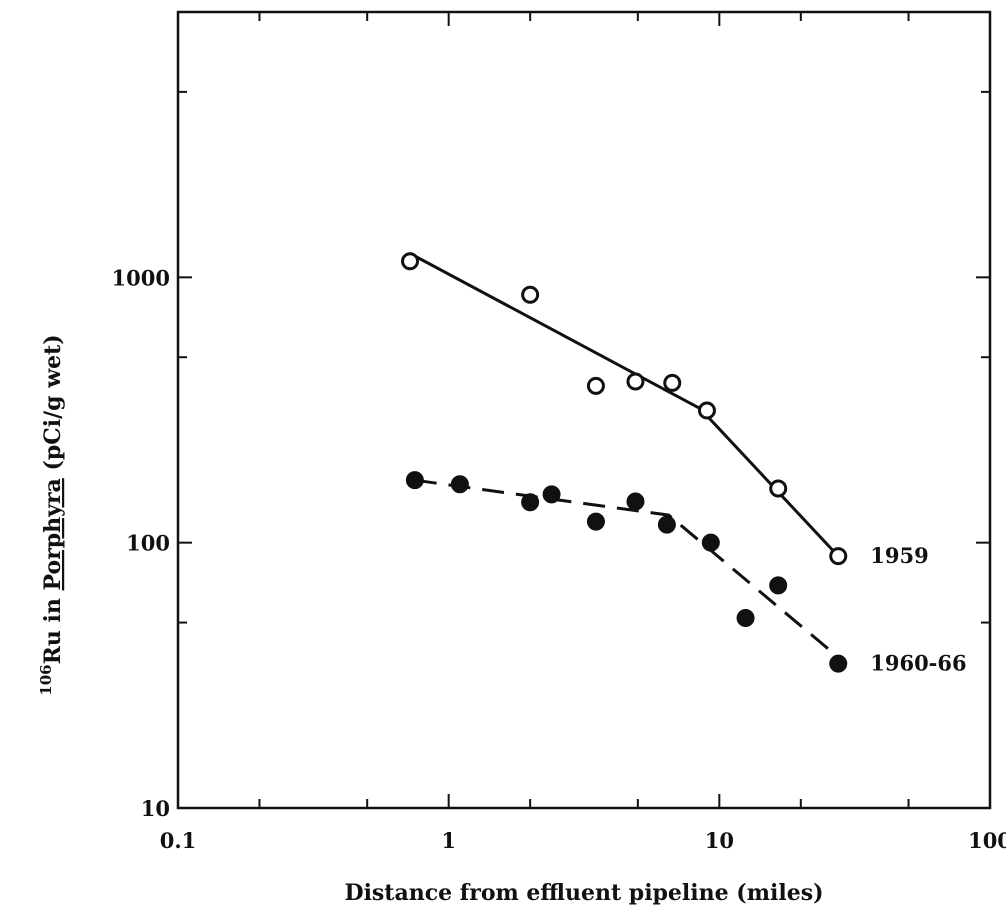 The height and width of the screenshot is (916, 1006). Describe the element at coordinates (53, 534) in the screenshot. I see `y-axis-label-organism: Porphyra` at that location.